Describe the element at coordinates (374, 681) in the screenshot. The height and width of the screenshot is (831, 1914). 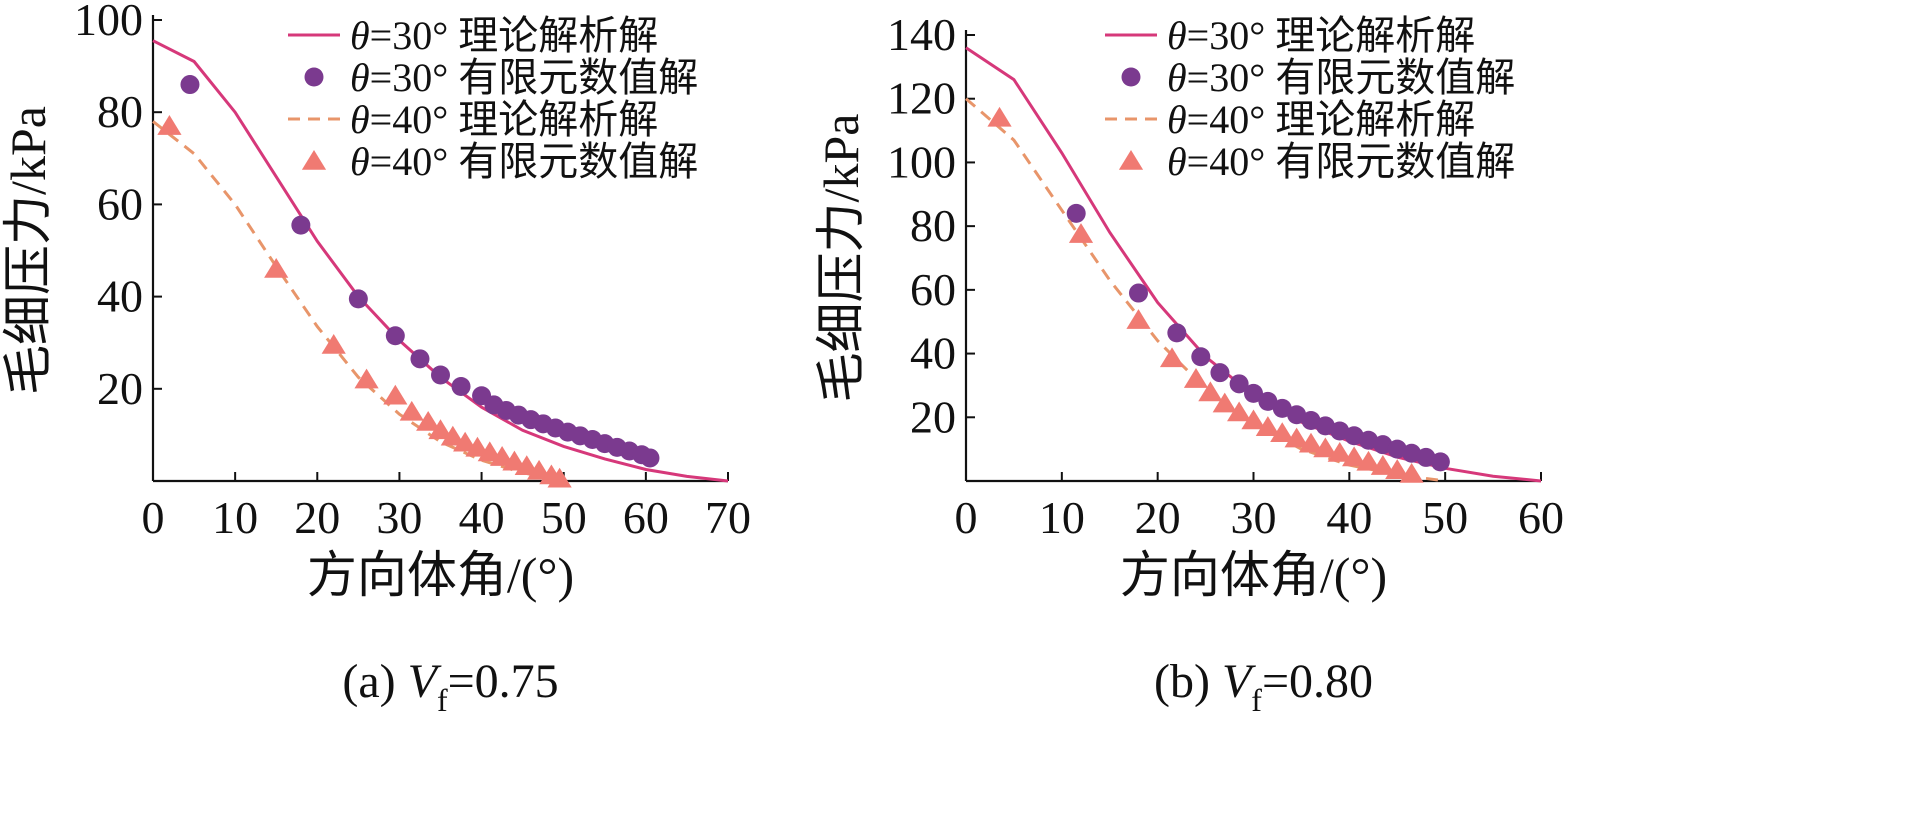
I see `caption-prefix: (a)` at that location.